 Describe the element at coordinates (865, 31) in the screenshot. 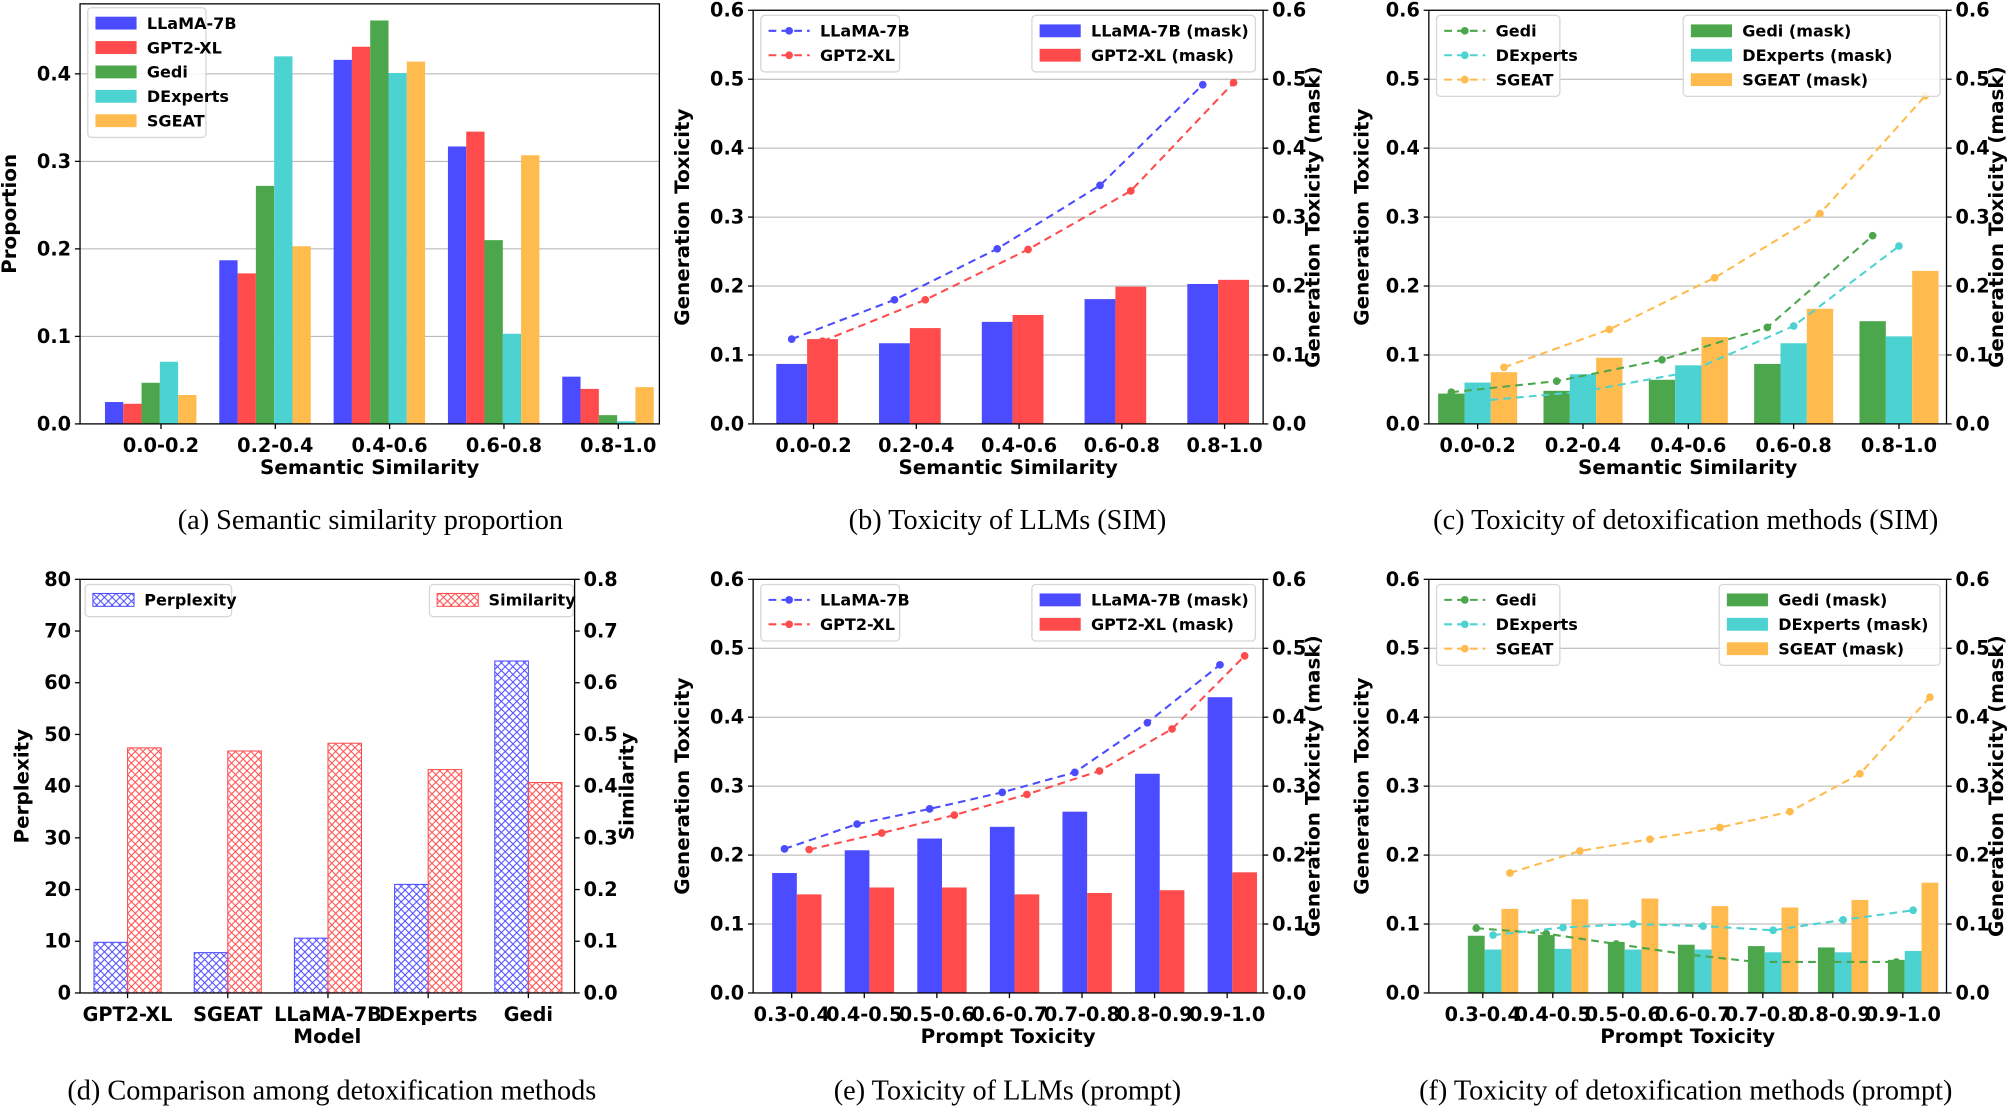

I see `legend-label: LLaMA-7B` at that location.